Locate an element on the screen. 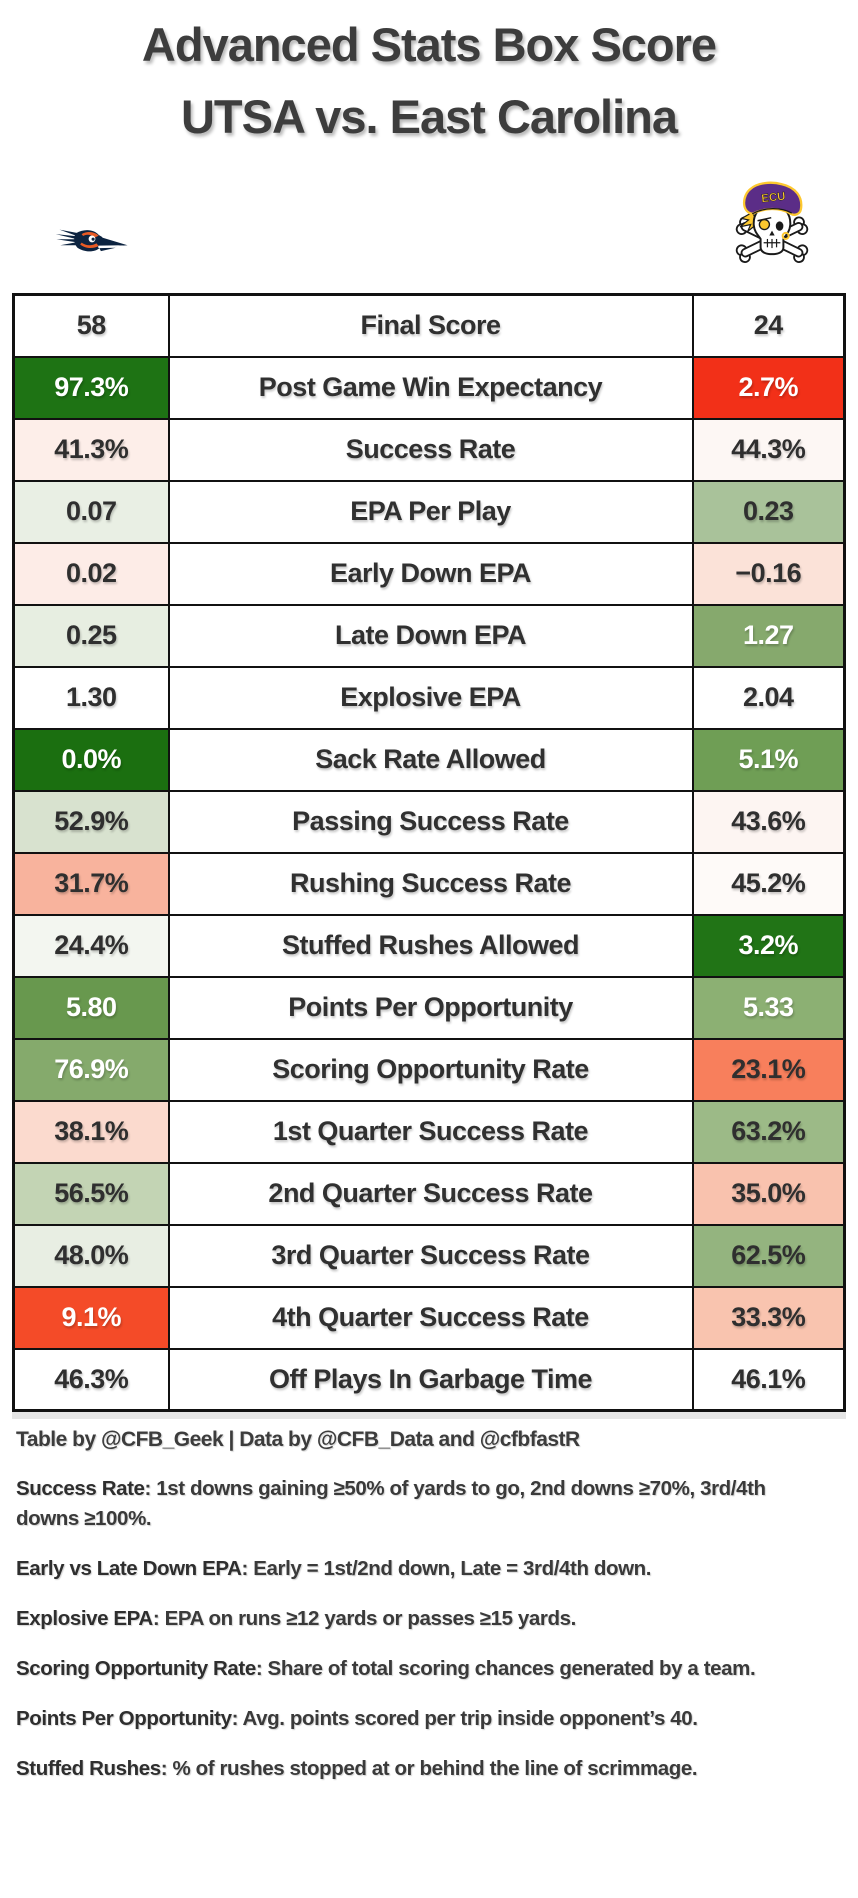 This screenshot has height=1898, width=858. stat-label-cell: Rushing Success Rate is located at coordinates (430, 883).